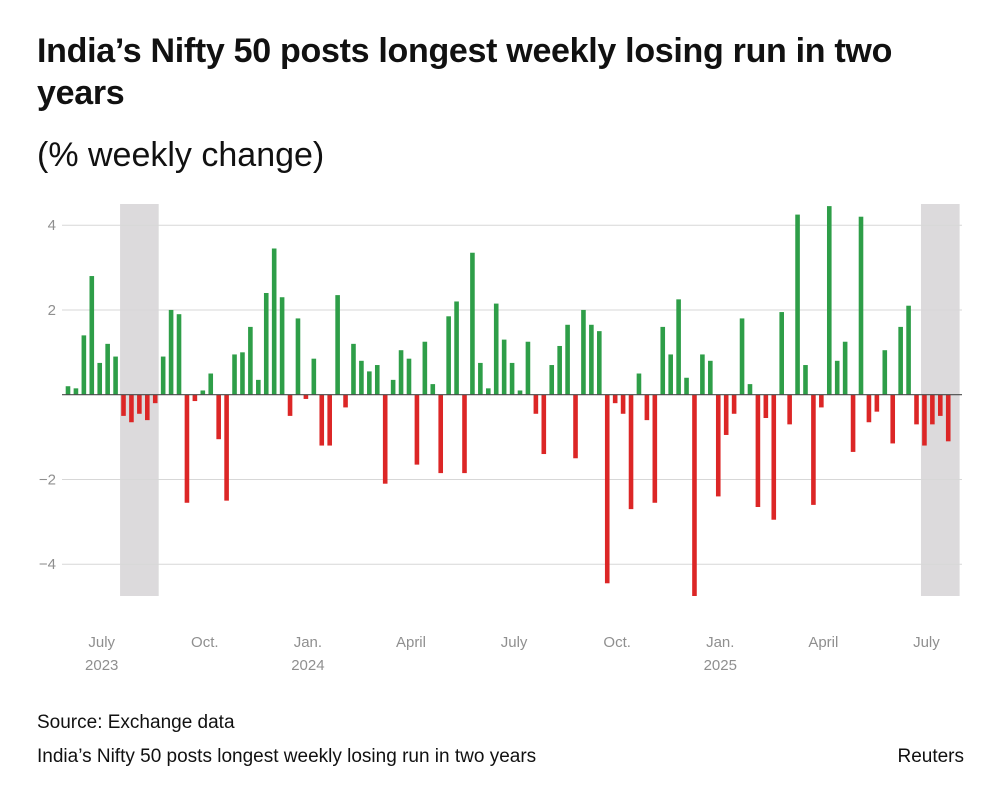 This screenshot has height=800, width=1000. Describe the element at coordinates (101, 665) in the screenshot. I see `x-tick-year-label: 2023` at that location.